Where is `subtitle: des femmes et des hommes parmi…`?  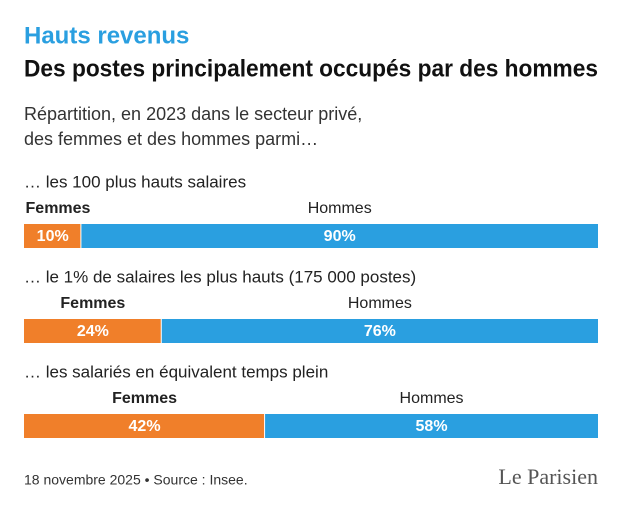
subtitle: des femmes et des hommes parmi… is located at coordinates (171, 139).